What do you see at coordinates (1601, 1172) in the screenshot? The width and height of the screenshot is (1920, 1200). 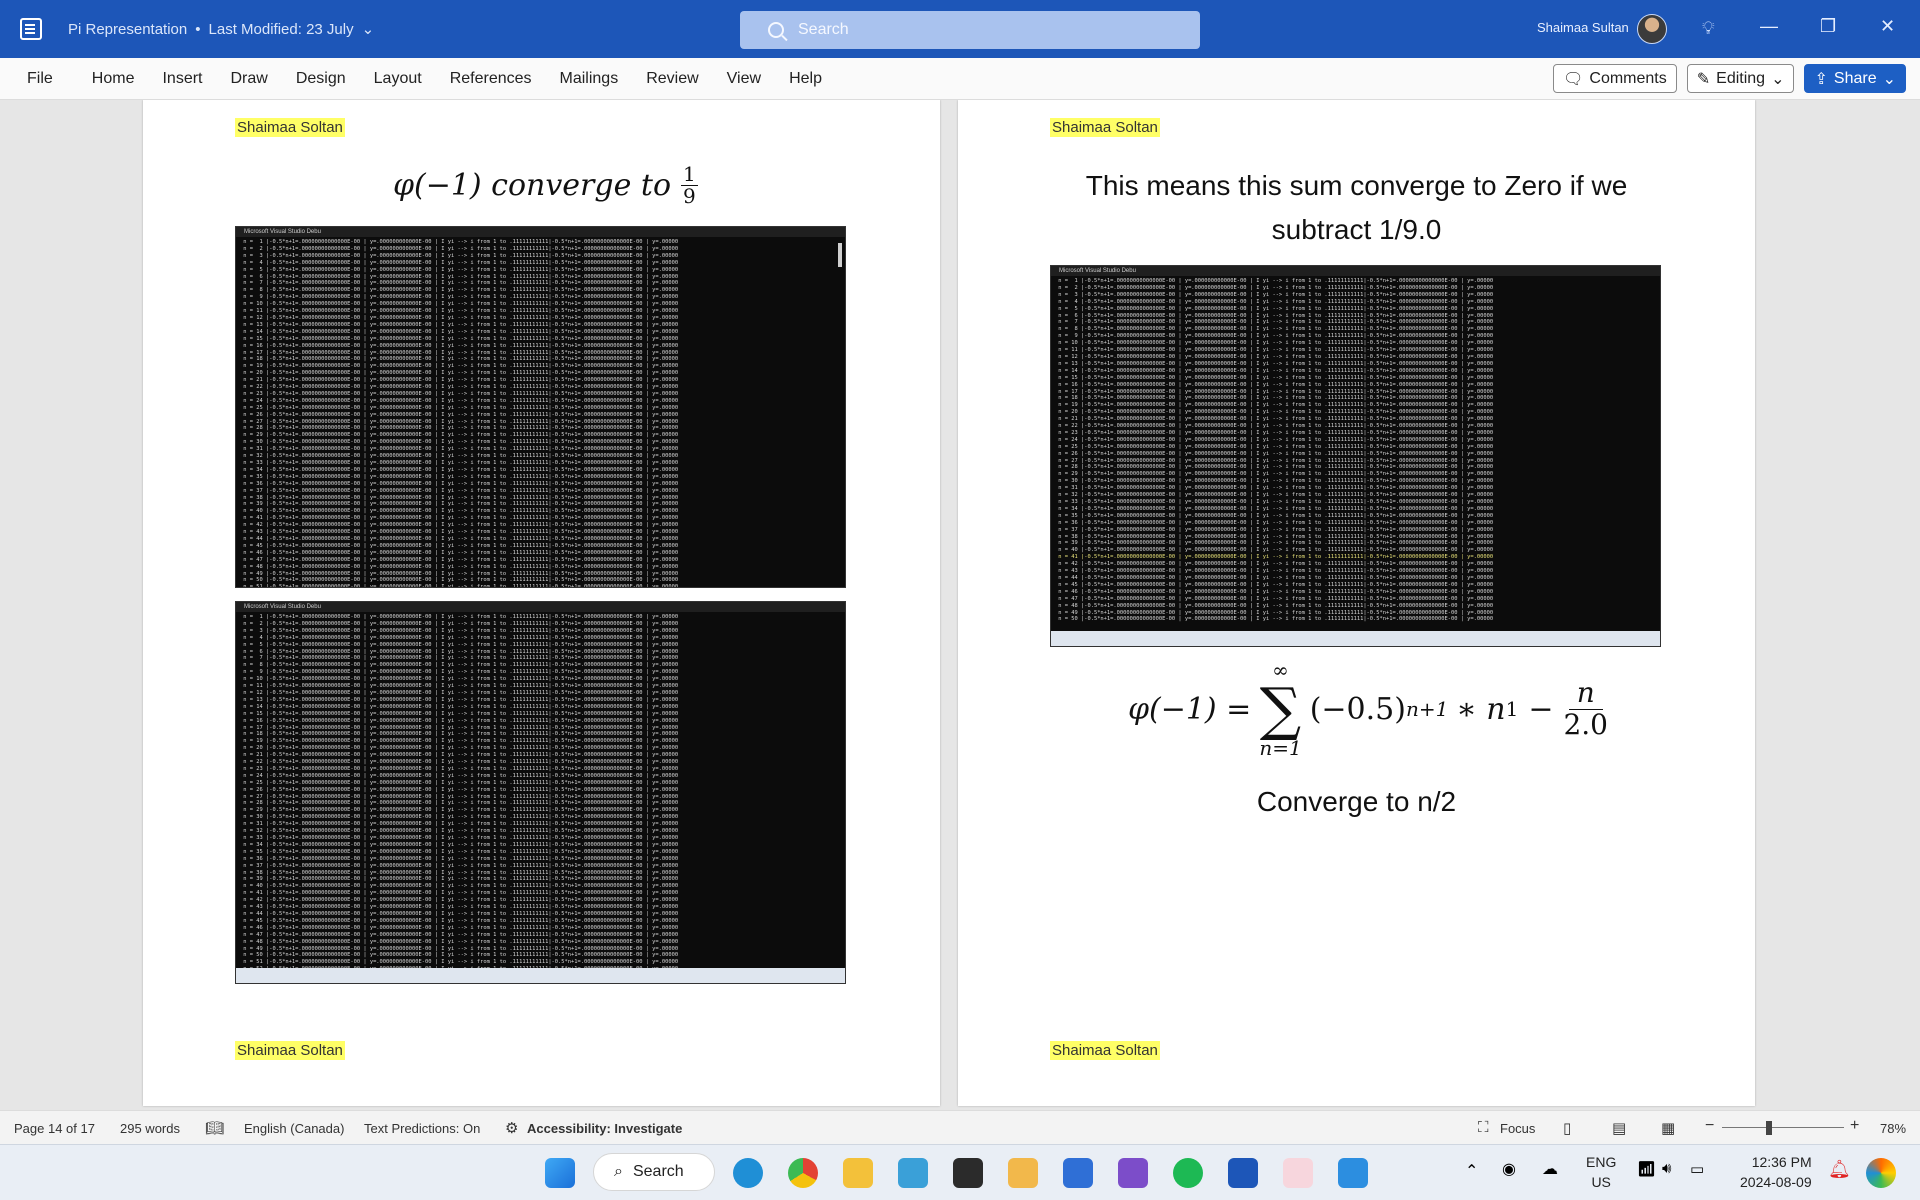 I see `input-language: ENG US` at bounding box center [1601, 1172].